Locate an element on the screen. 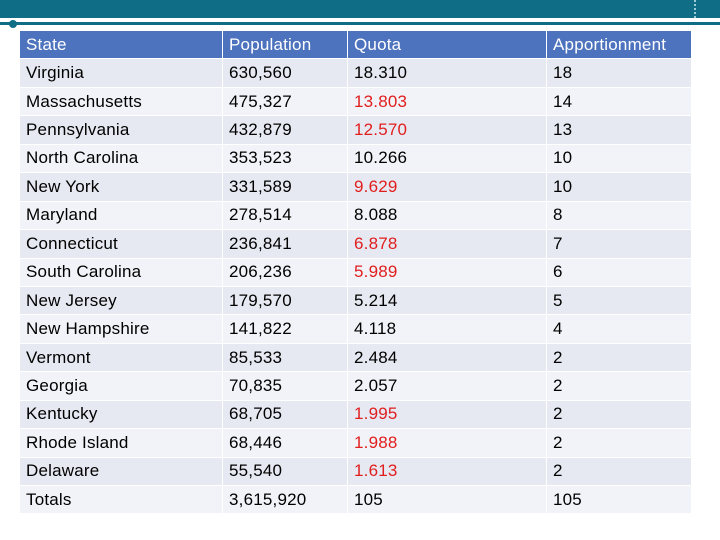 Image resolution: width=720 pixels, height=540 pixels. header-apportionment: Apportionment is located at coordinates (619, 44).